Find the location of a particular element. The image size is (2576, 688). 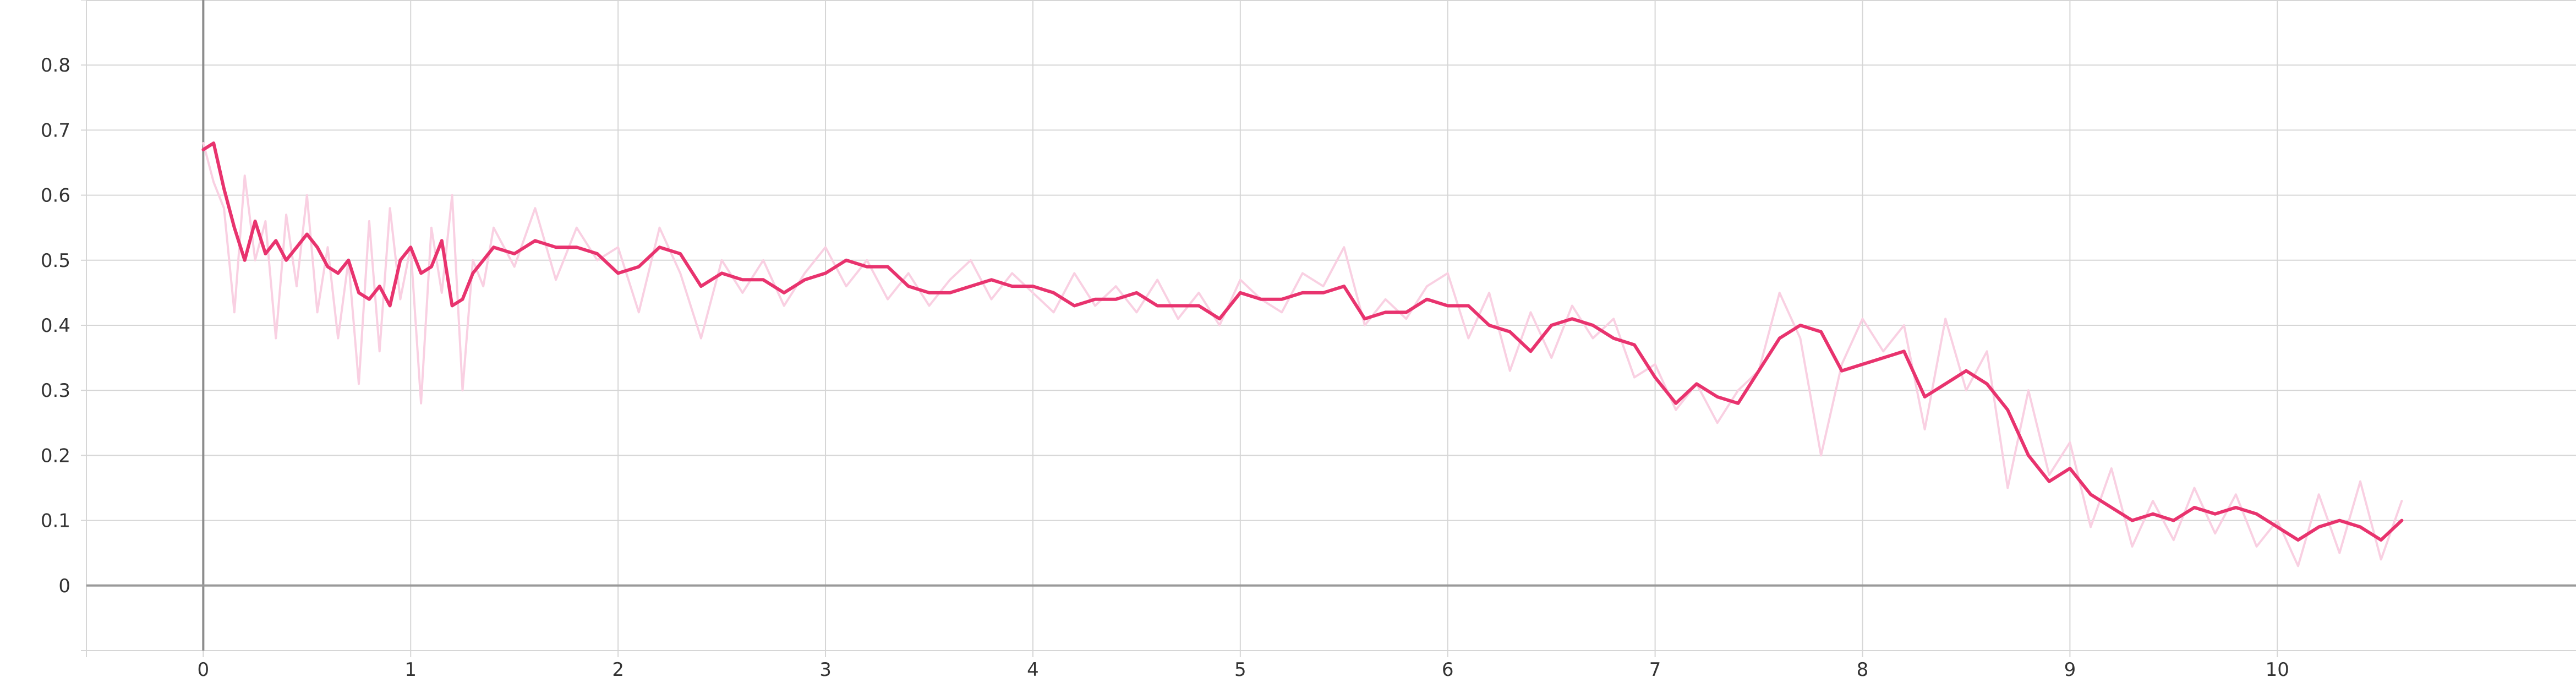

x-tick-label: 6 is located at coordinates (1448, 670).